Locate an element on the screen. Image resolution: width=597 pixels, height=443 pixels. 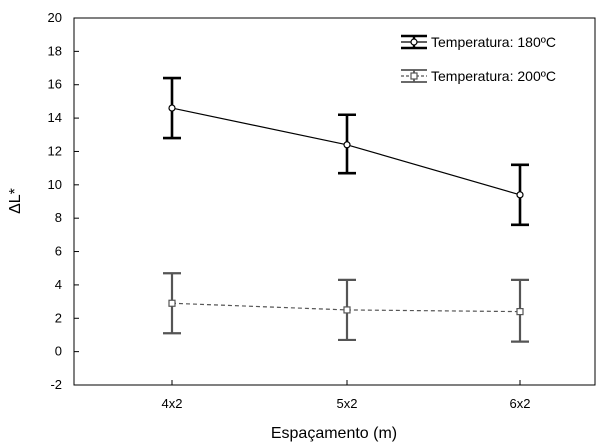
legend-label: Temperatura: 180ºC is located at coordinates (493, 42).